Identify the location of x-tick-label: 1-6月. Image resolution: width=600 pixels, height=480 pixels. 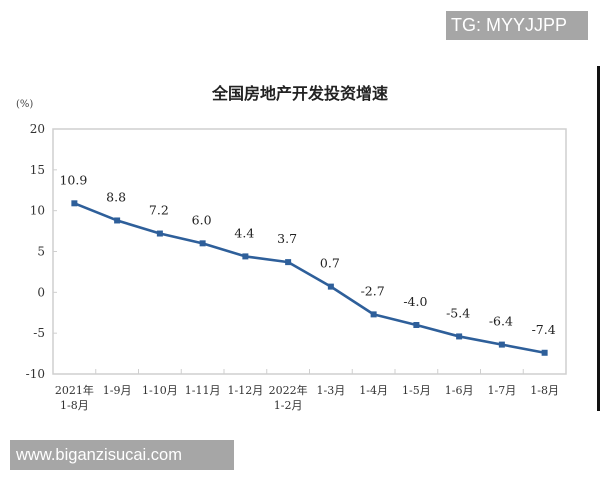
(459, 390).